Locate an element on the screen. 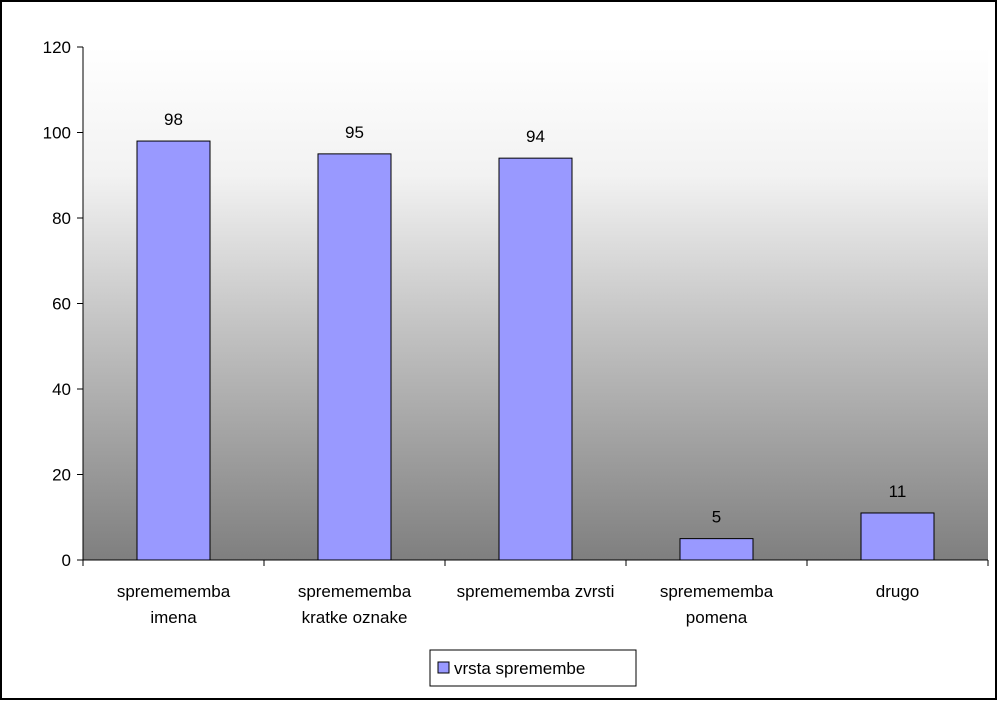  y-tick-label: 100 is located at coordinates (57, 133).